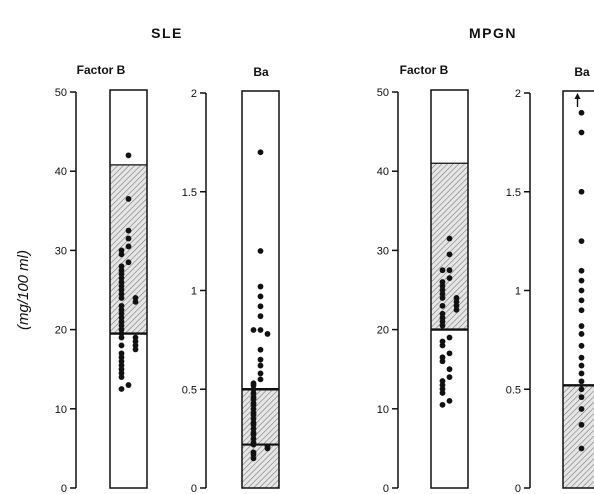  I want to click on panel-0: 0 10 20 30 40 50, so click(101, 290).